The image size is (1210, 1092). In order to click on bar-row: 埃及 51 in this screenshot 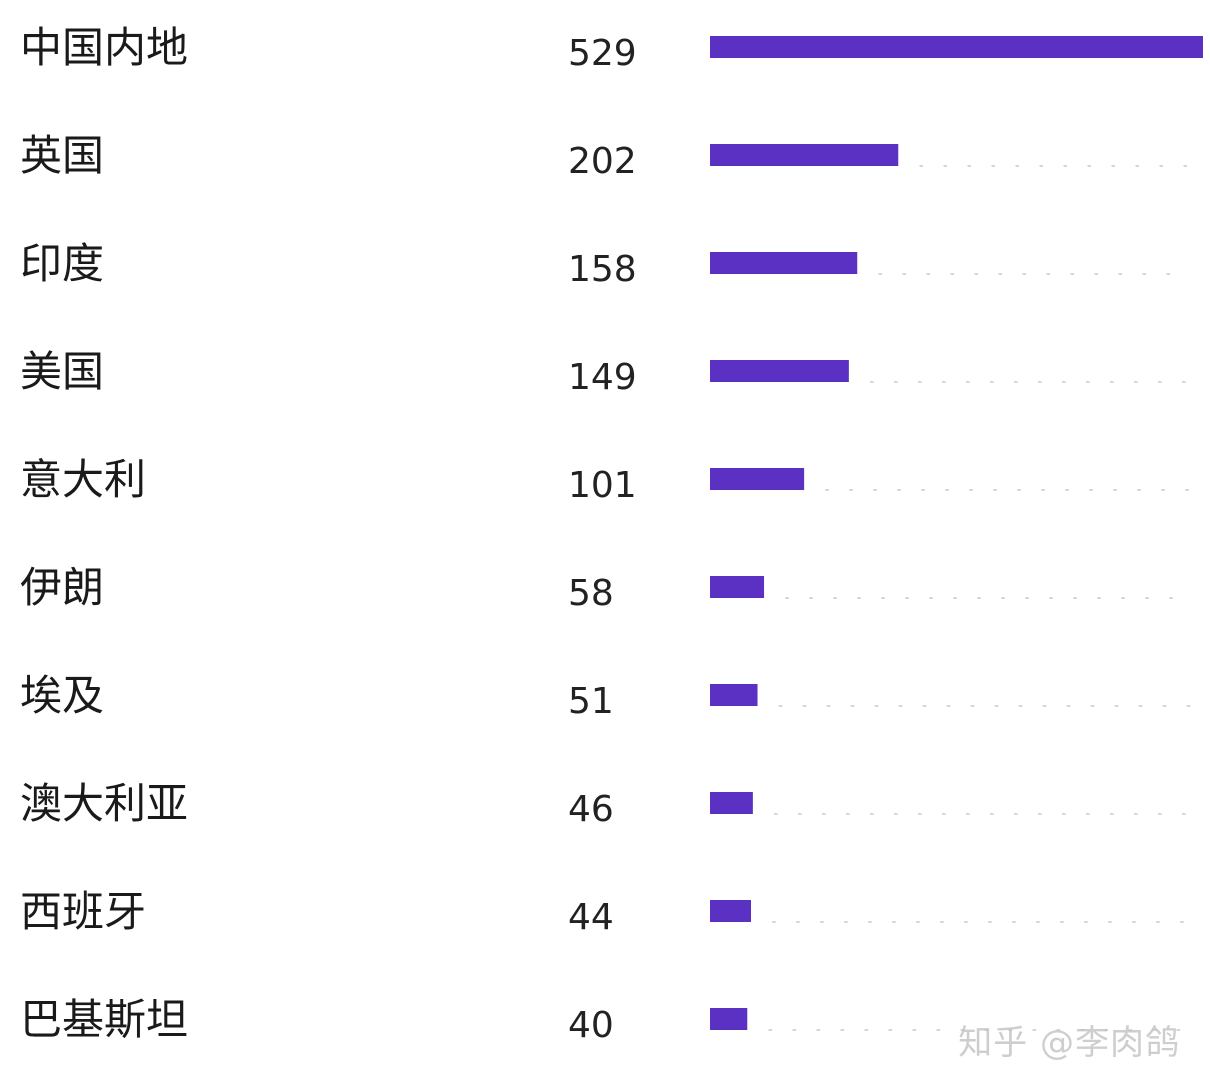, I will do `click(605, 696)`.